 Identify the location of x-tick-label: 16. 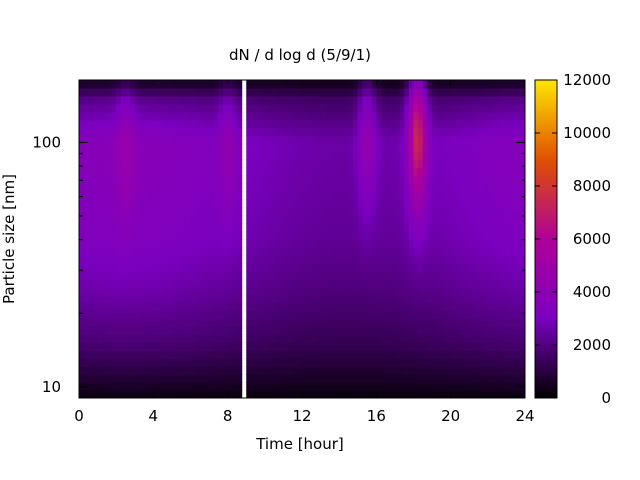
(376, 416).